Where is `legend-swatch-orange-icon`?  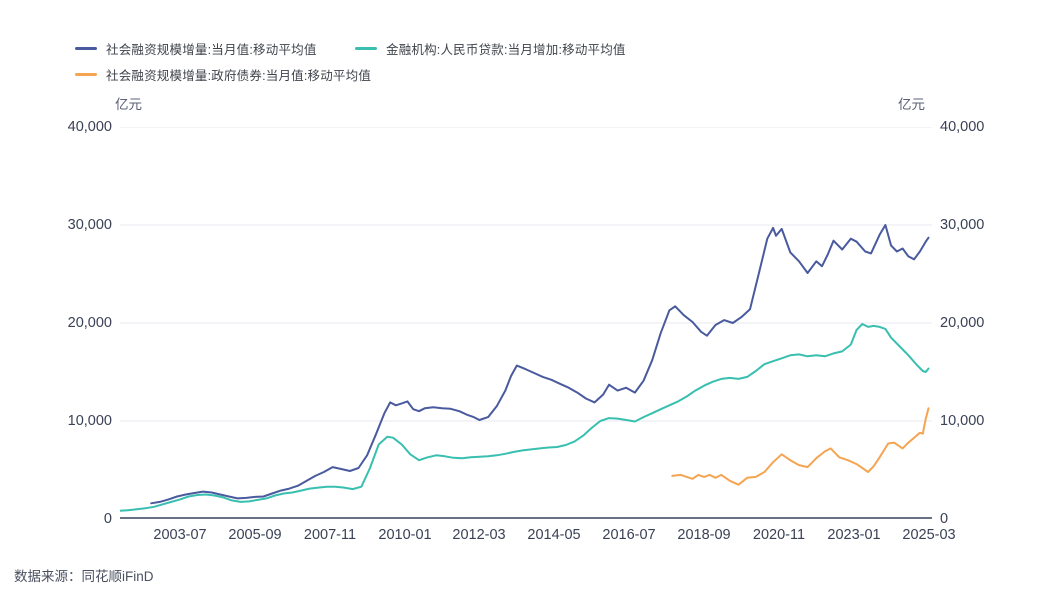 legend-swatch-orange-icon is located at coordinates (86, 74).